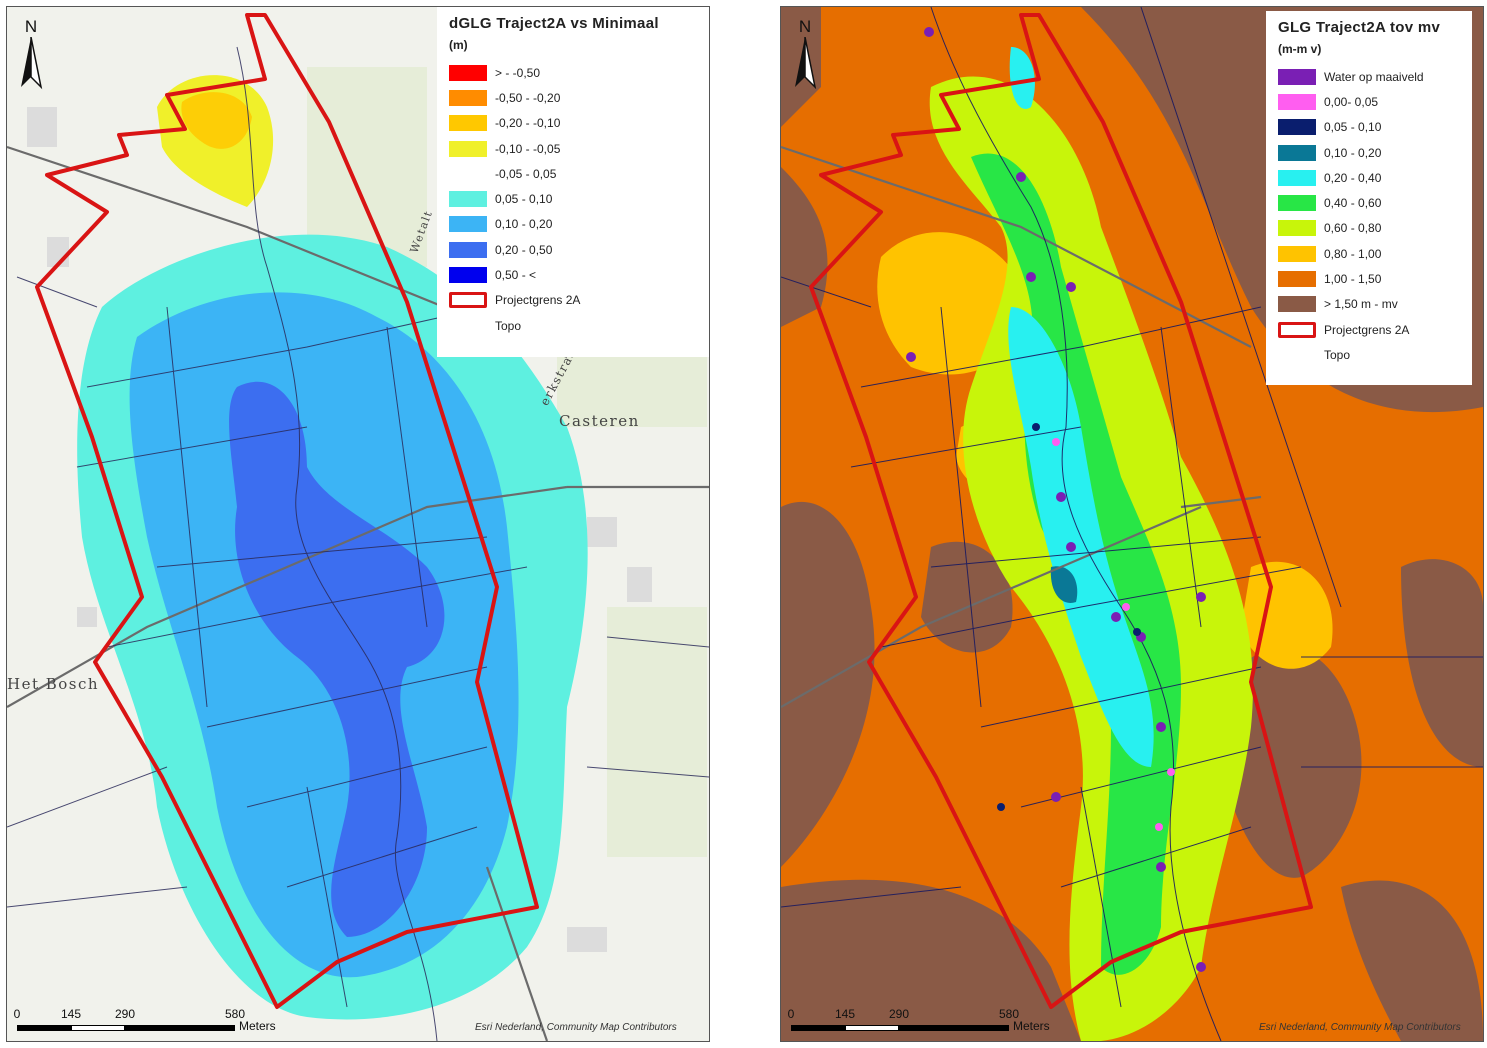 This screenshot has height=1048, width=1487. Describe the element at coordinates (574, 97) in the screenshot. I see `legend-item: -0,50 - -0,20` at that location.